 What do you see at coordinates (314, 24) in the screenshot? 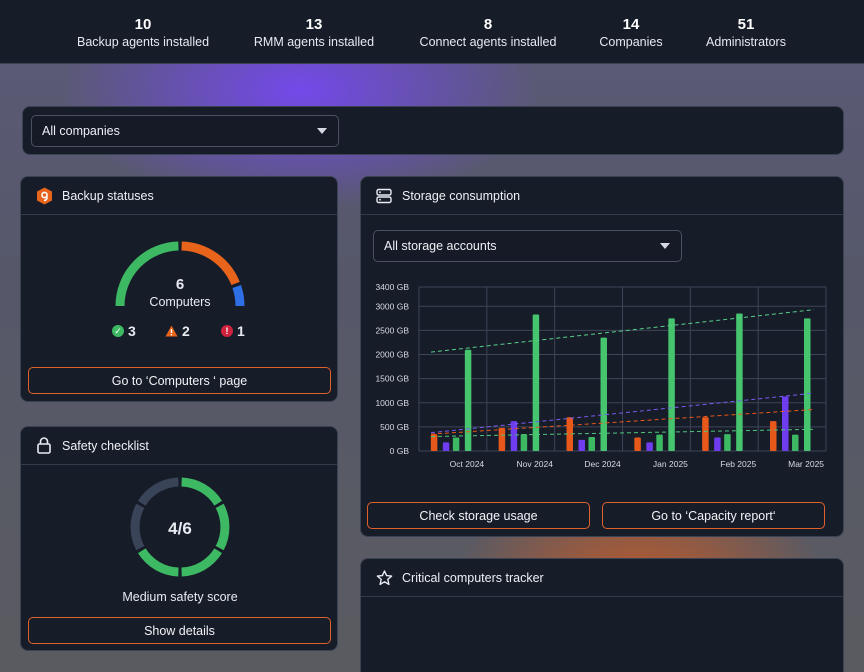
I see `stat-value: 13` at bounding box center [314, 24].